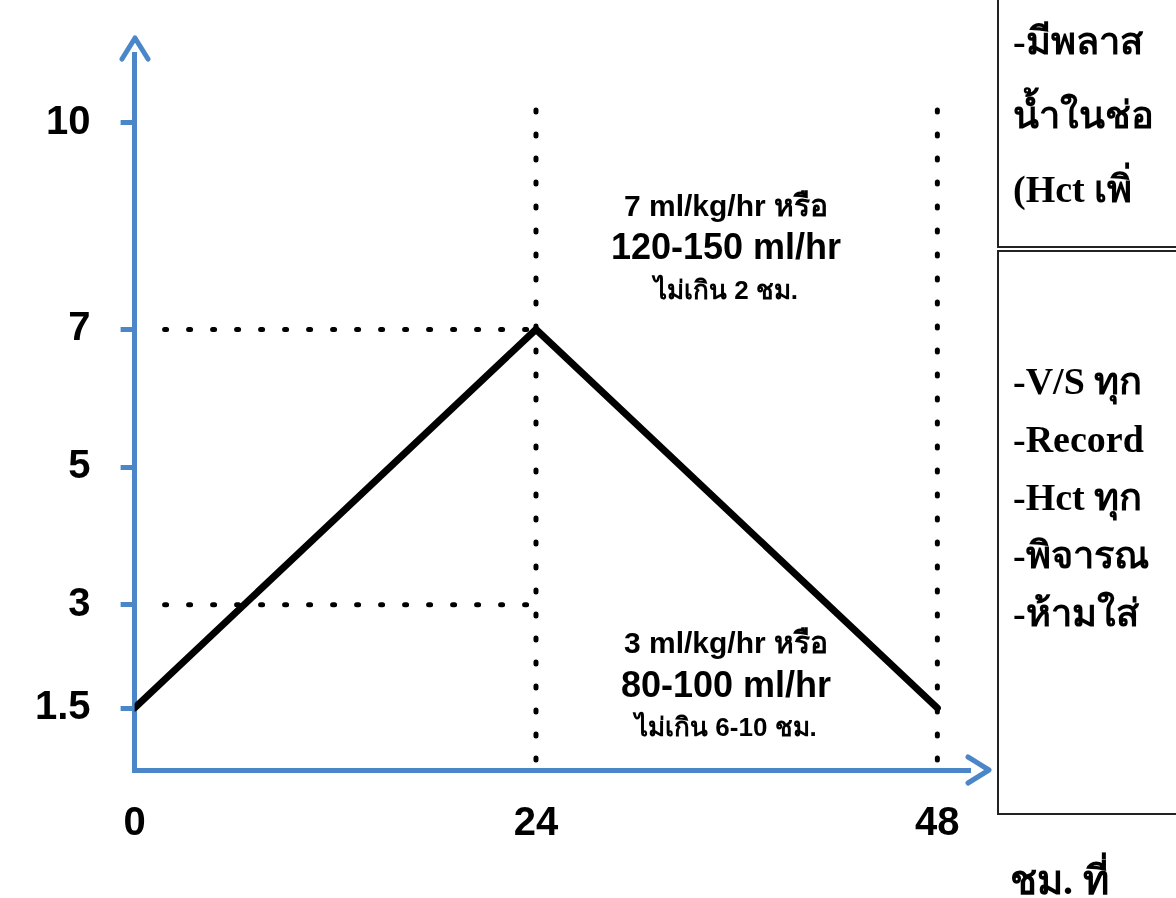 The height and width of the screenshot is (898, 1176). Describe the element at coordinates (726, 246) in the screenshot. I see `annotation: 7 ml/kg/hr หรือ 120-150 ml/hr ไม่เกิน 2 ชม.` at that location.